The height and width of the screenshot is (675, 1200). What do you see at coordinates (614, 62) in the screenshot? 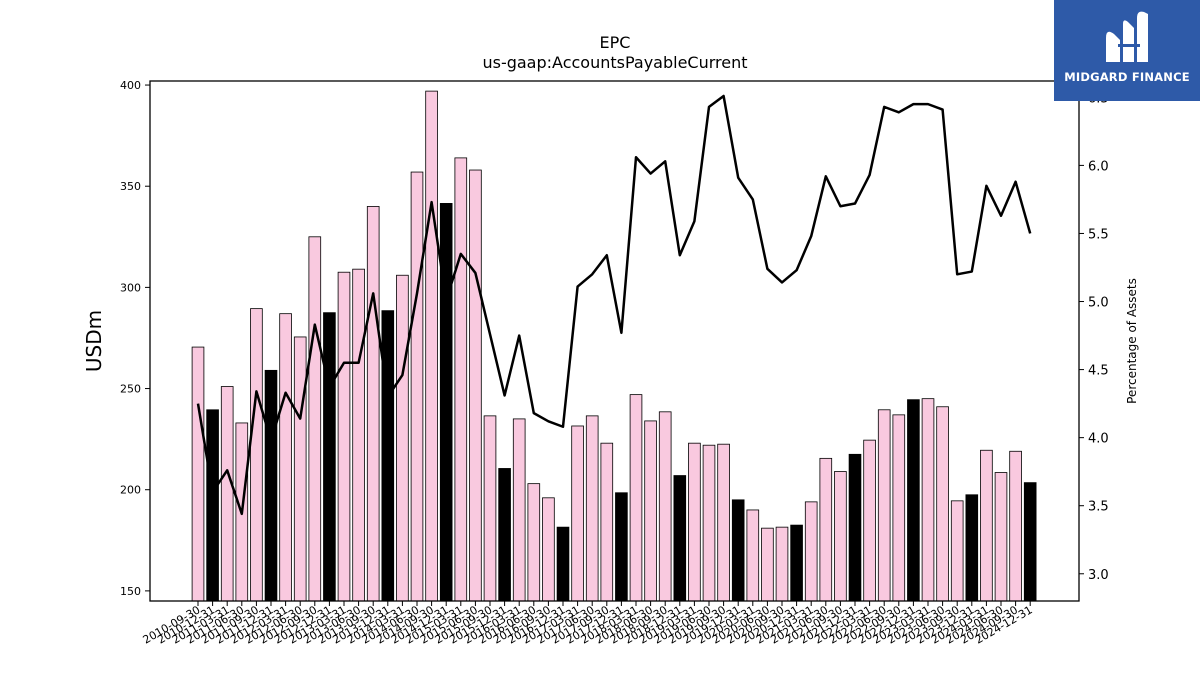
I see `chart-subtitle: us-gaap:AccountsPayableCurrent` at bounding box center [614, 62].